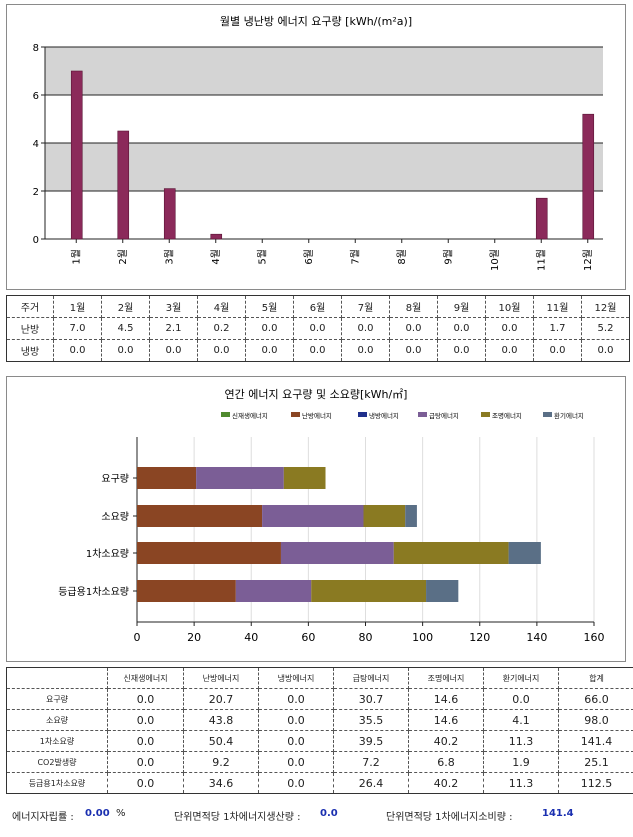  What do you see at coordinates (173, 328) in the screenshot?
I see `table-cell: 2.1` at bounding box center [173, 328].